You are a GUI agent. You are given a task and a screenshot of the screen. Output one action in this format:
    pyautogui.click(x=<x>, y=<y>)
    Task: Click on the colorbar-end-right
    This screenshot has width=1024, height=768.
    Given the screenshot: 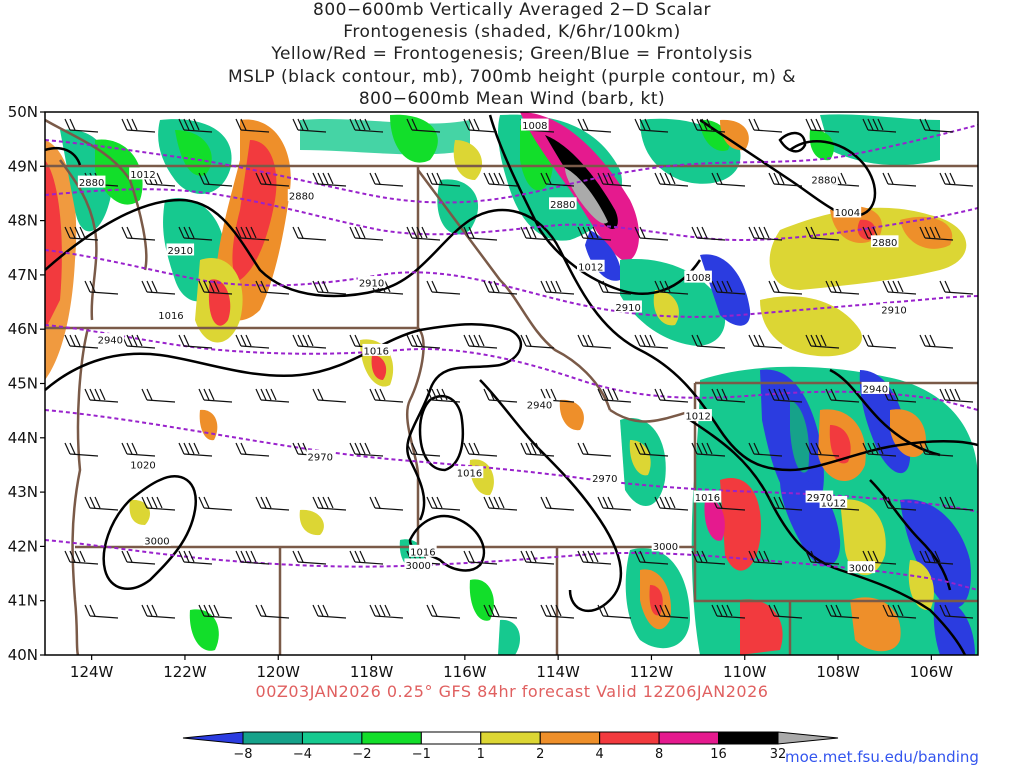 What is the action you would take?
    pyautogui.click(x=808, y=738)
    